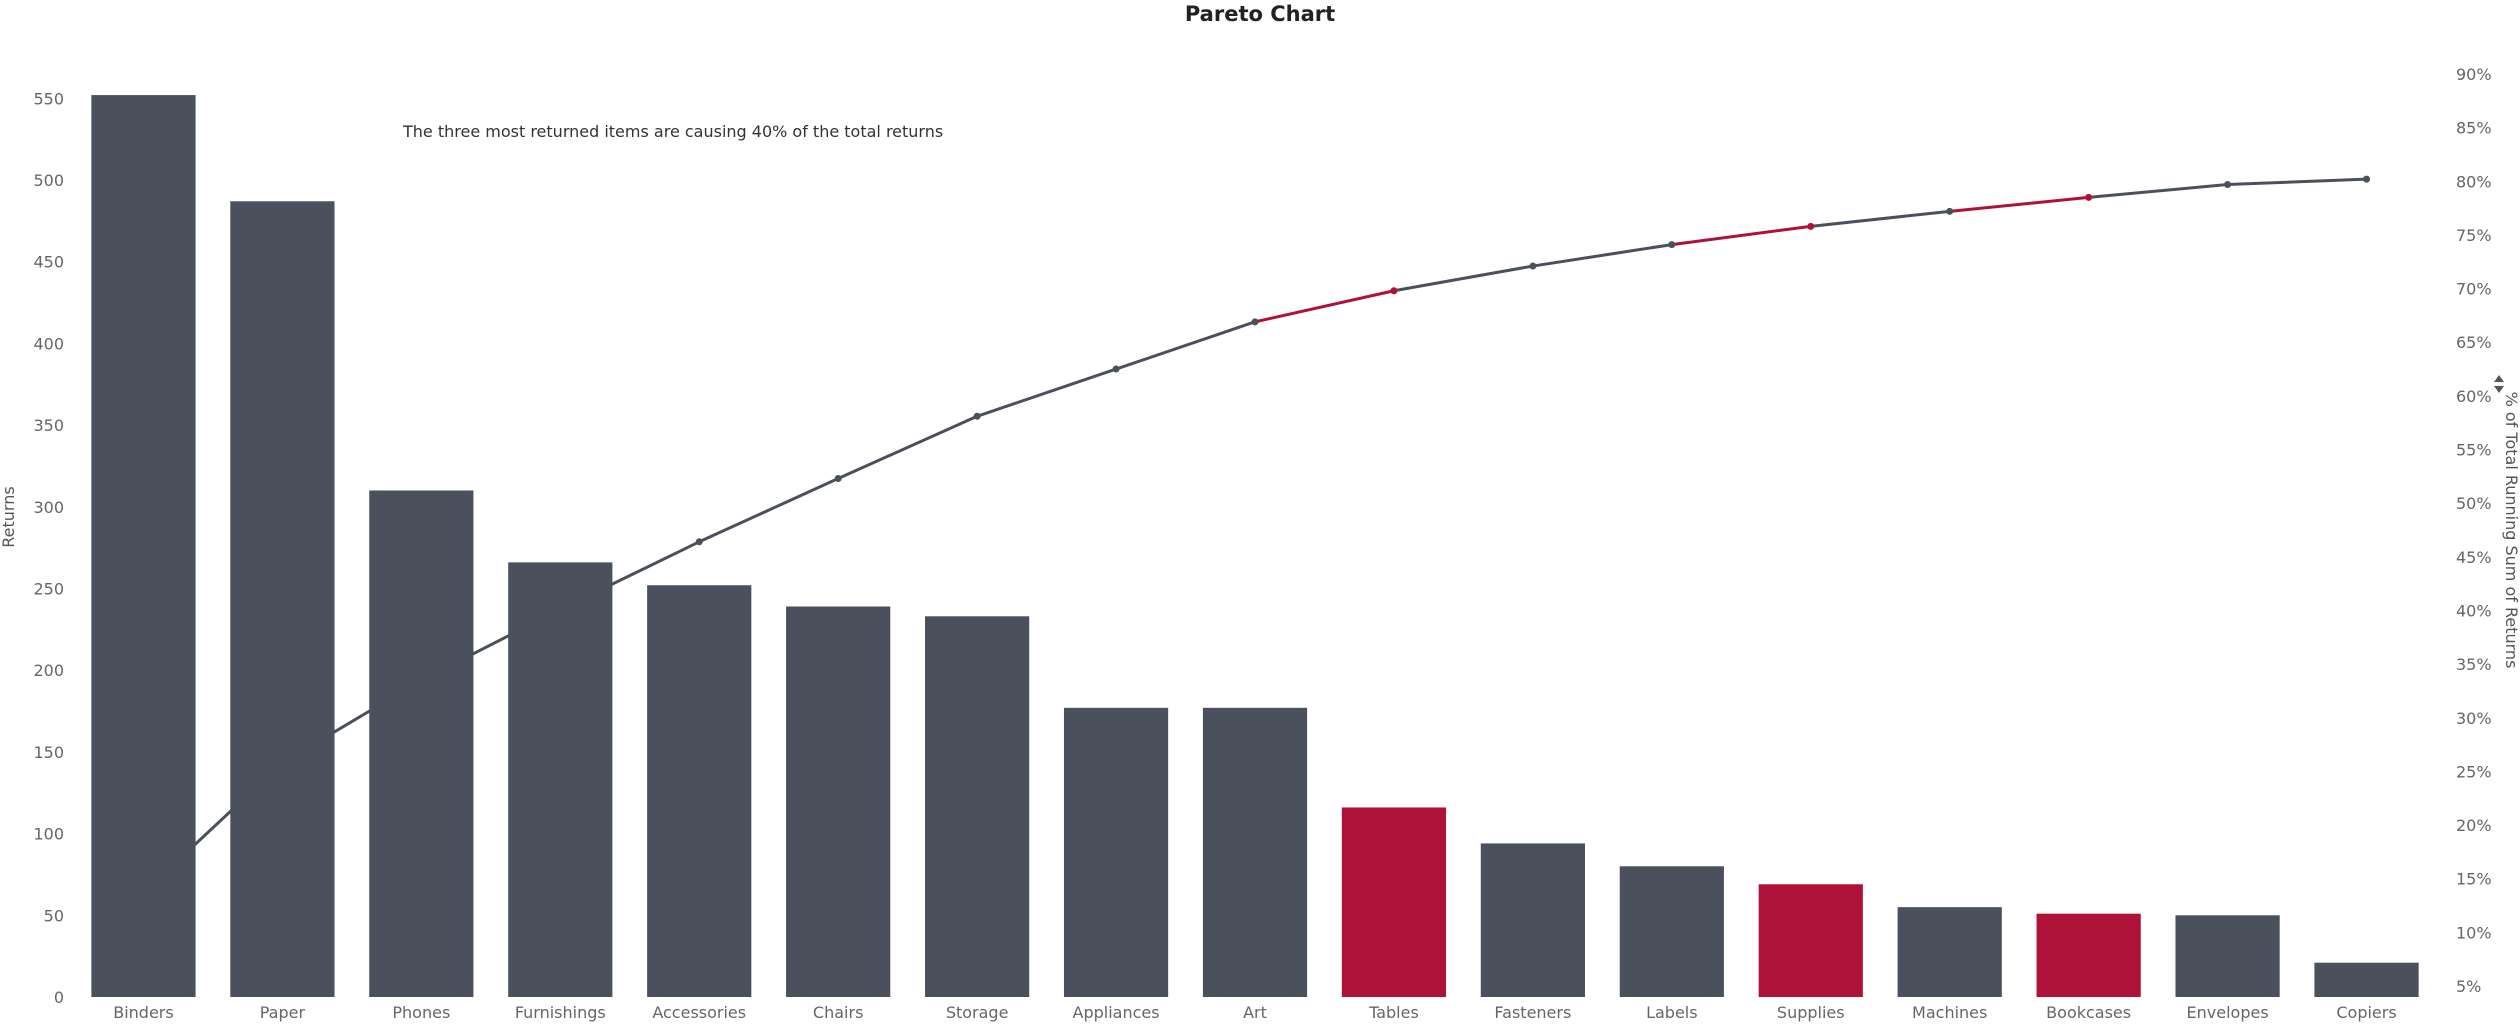 The image size is (2520, 1025). Describe the element at coordinates (2089, 197) in the screenshot. I see `line-point-bookcases` at that location.